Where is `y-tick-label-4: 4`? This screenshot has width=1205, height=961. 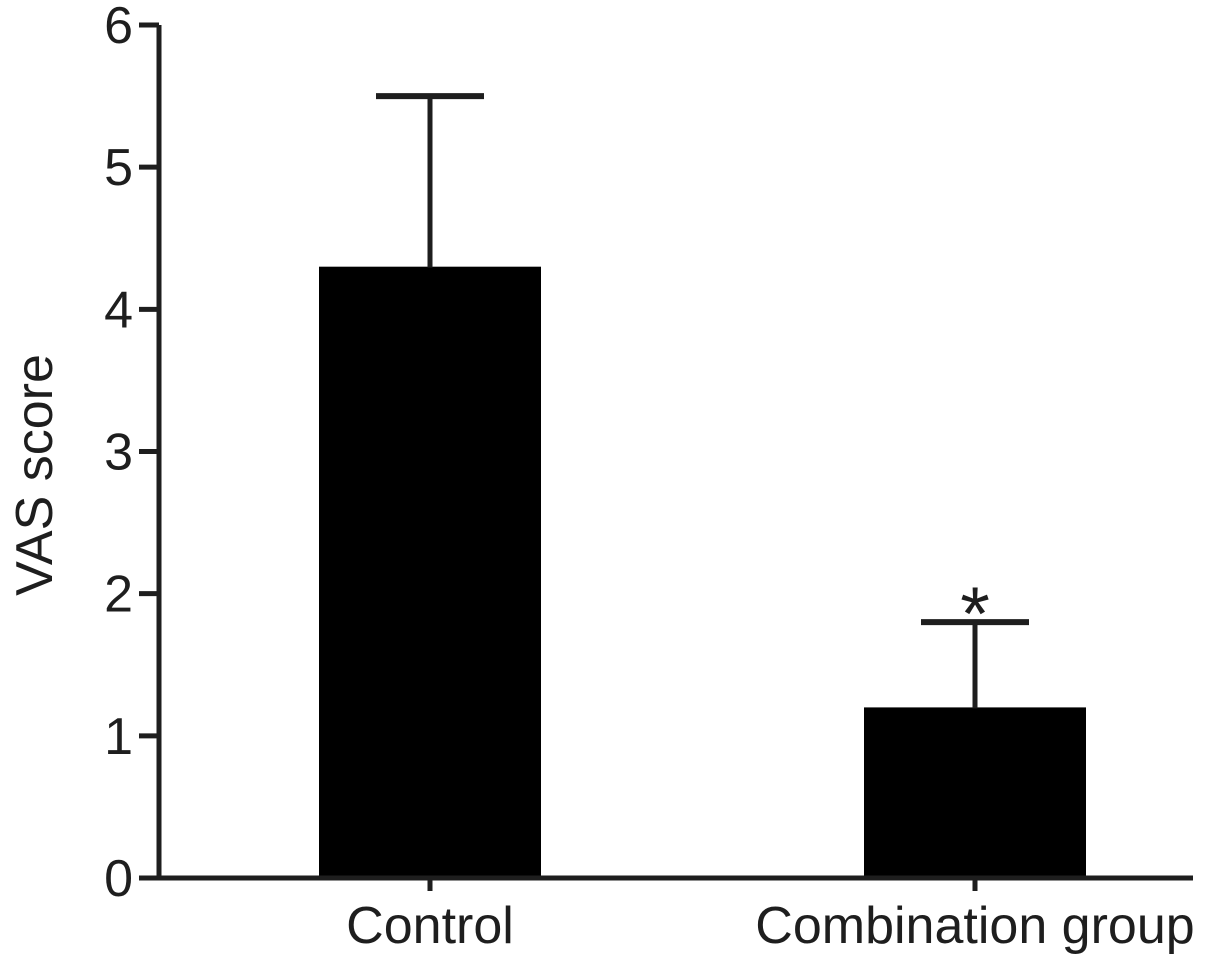 y-tick-label-4: 4 is located at coordinates (118, 310).